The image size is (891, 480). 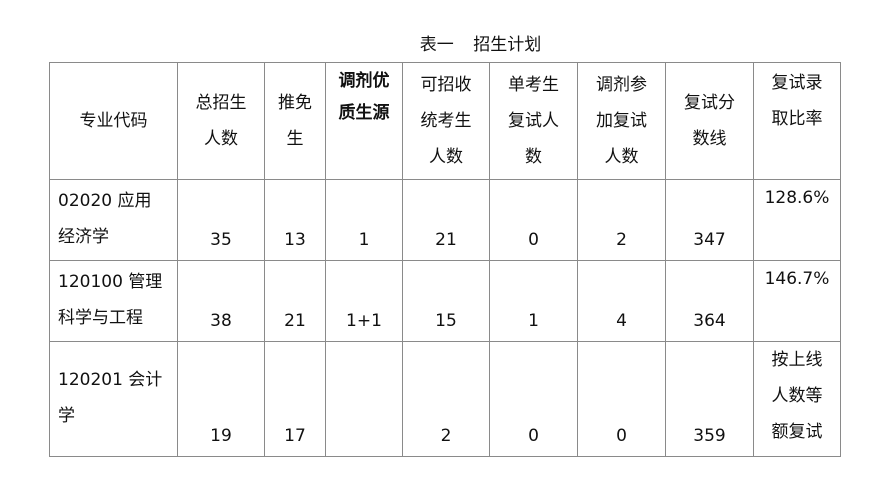 What do you see at coordinates (709, 220) in the screenshot?
I see `table-cell: 347` at bounding box center [709, 220].